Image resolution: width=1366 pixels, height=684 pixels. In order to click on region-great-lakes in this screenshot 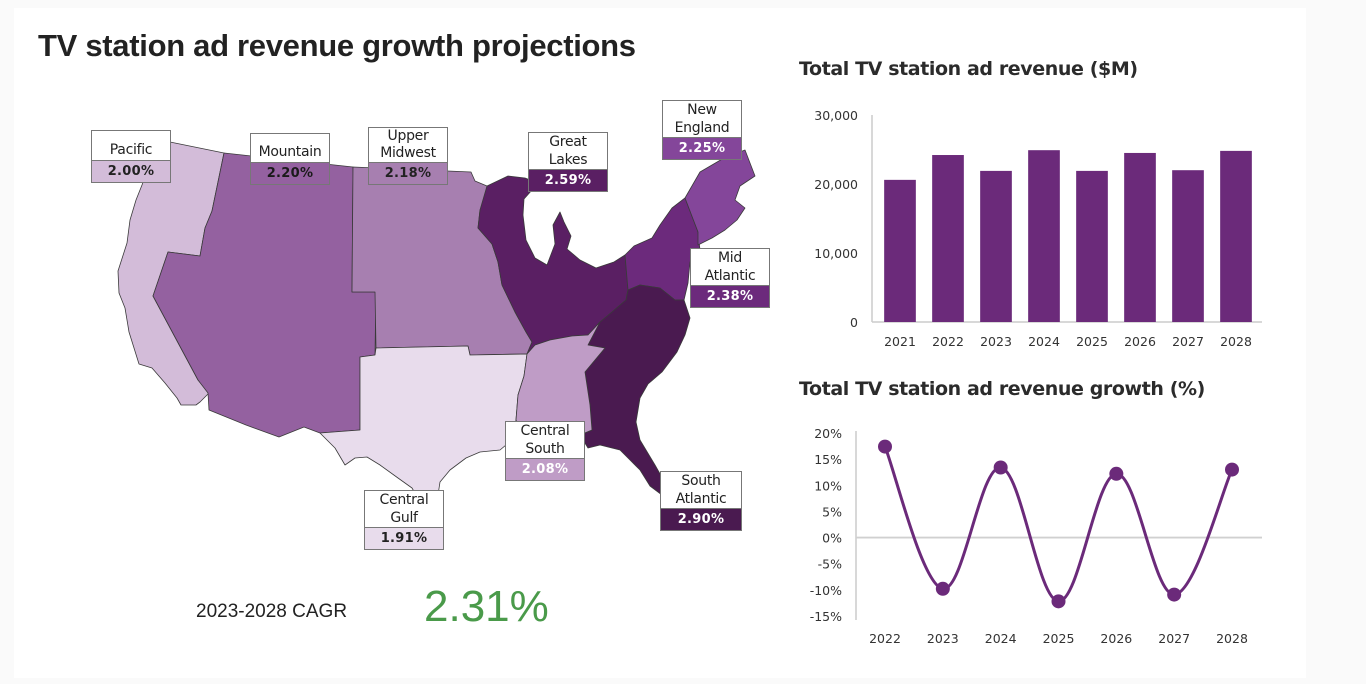, I will do `click(553, 265)`.